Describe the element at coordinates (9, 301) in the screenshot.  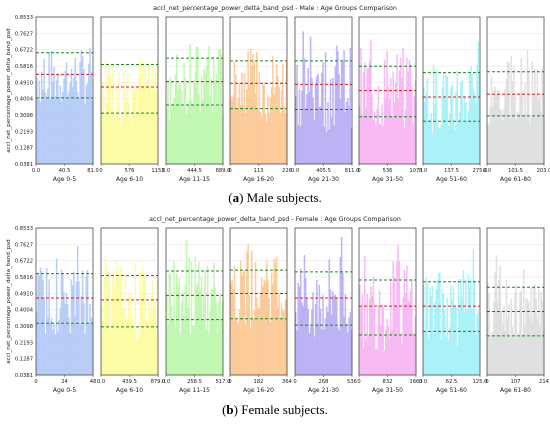
I see `y-axis-label: accl_net_percentage_power_delta_band_psd` at that location.